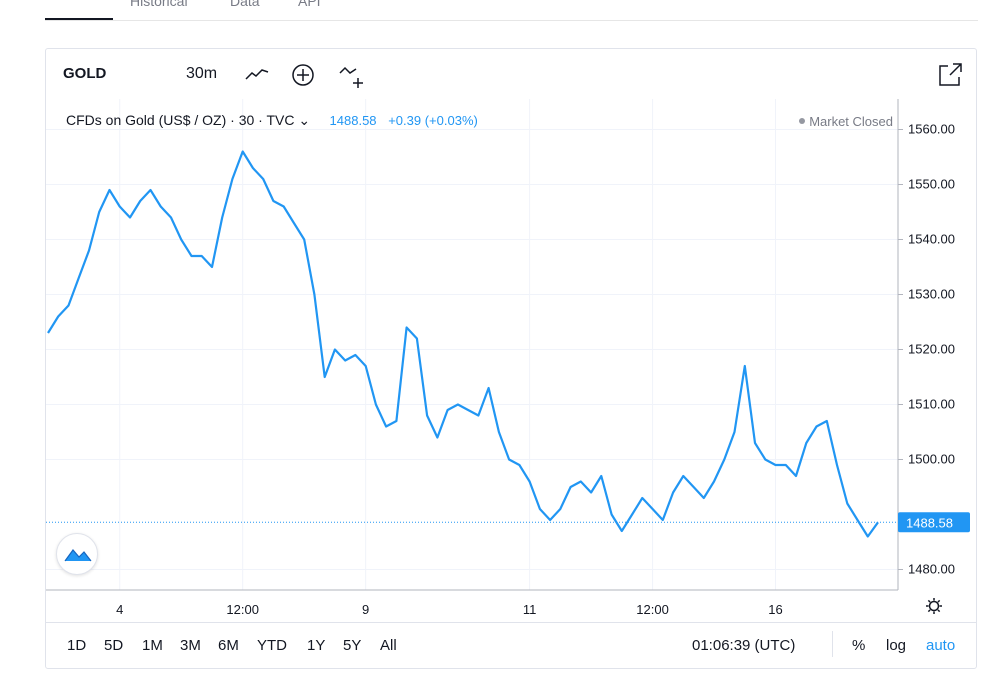 Image resolution: width=1000 pixels, height=689 pixels. I want to click on y-tick-label: 1500.00, so click(931, 459).